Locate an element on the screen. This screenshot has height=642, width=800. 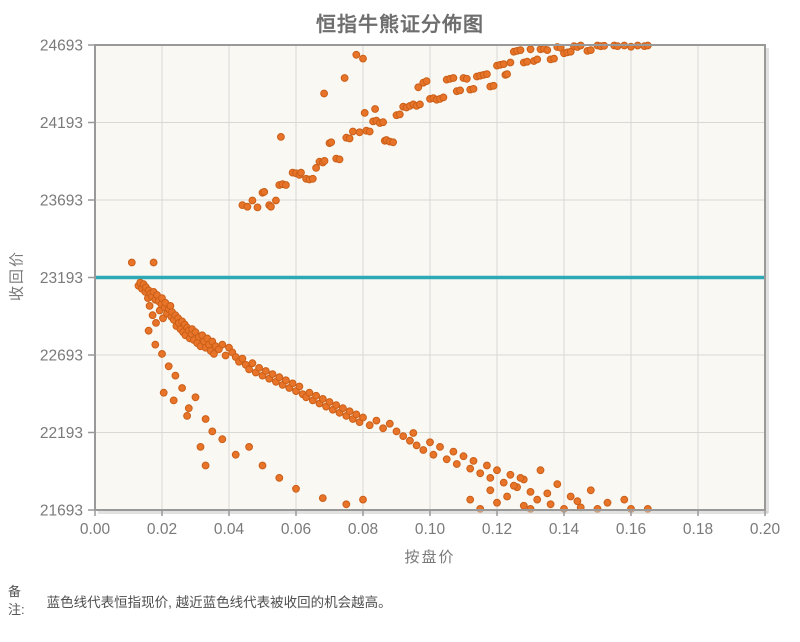
note-text: 蓝色线代表恒指现价, 越近蓝色线代表被收回的机会越高。 is located at coordinates (219, 602).